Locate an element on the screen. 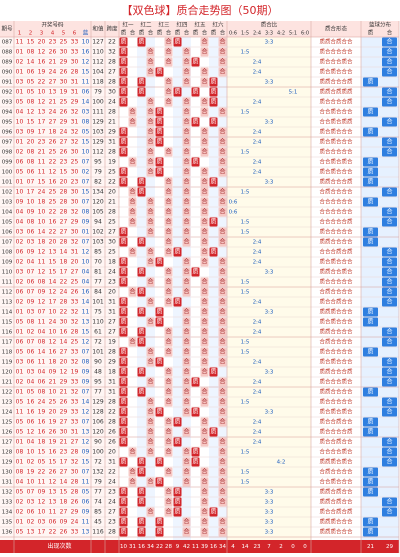  header-pq: 合 is located at coordinates (151, 33).